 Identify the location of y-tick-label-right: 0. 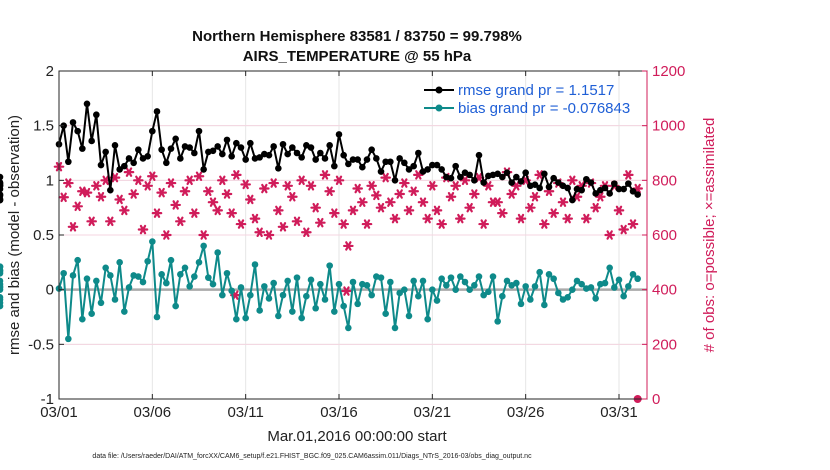
(656, 399).